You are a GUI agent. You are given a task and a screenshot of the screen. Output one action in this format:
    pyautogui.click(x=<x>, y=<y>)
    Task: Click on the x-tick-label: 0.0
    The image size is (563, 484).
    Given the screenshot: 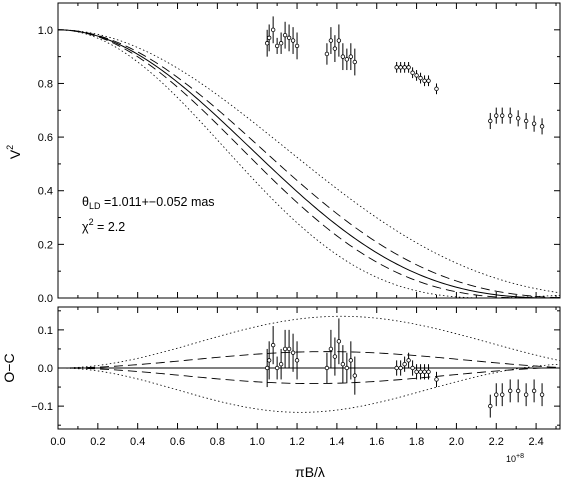 What is the action you would take?
    pyautogui.click(x=57, y=442)
    